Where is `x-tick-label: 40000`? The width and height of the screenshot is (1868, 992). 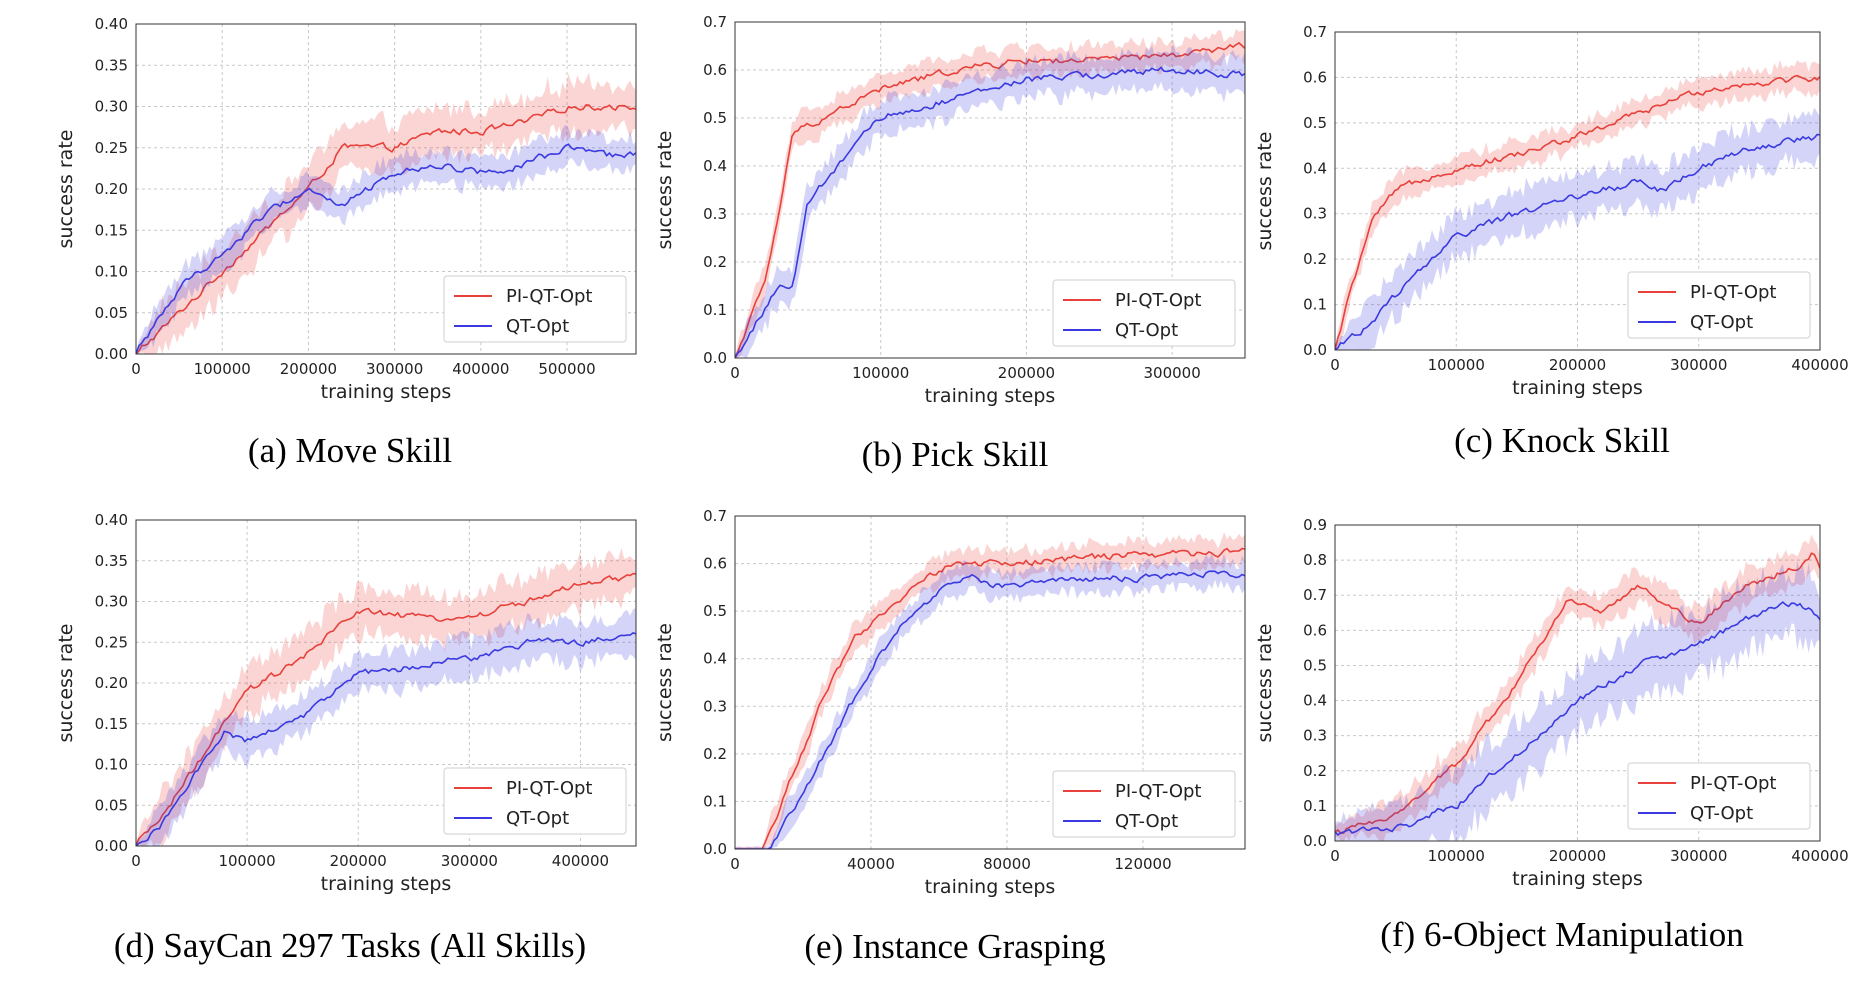
x-tick-label: 40000 is located at coordinates (871, 864).